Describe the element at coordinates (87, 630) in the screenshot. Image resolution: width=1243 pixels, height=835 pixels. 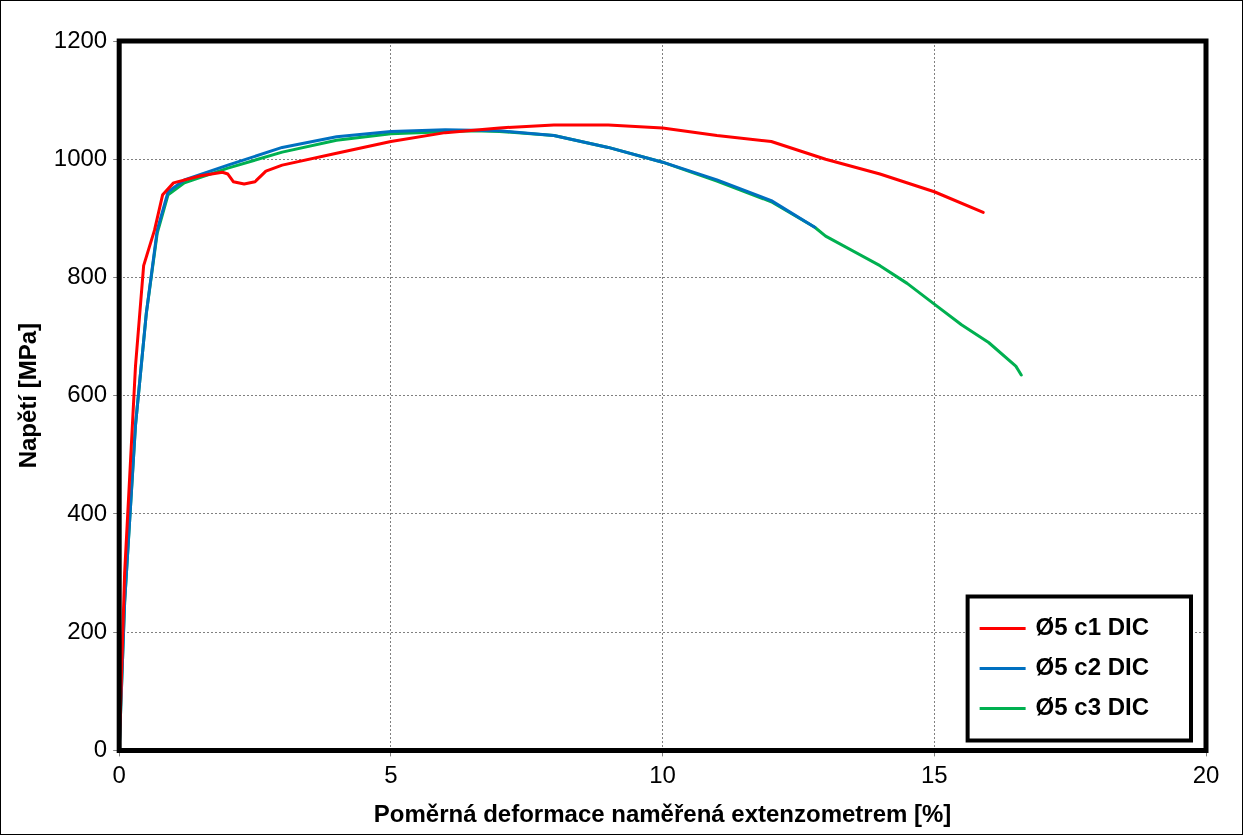
I see `y-tick-label: 200` at that location.